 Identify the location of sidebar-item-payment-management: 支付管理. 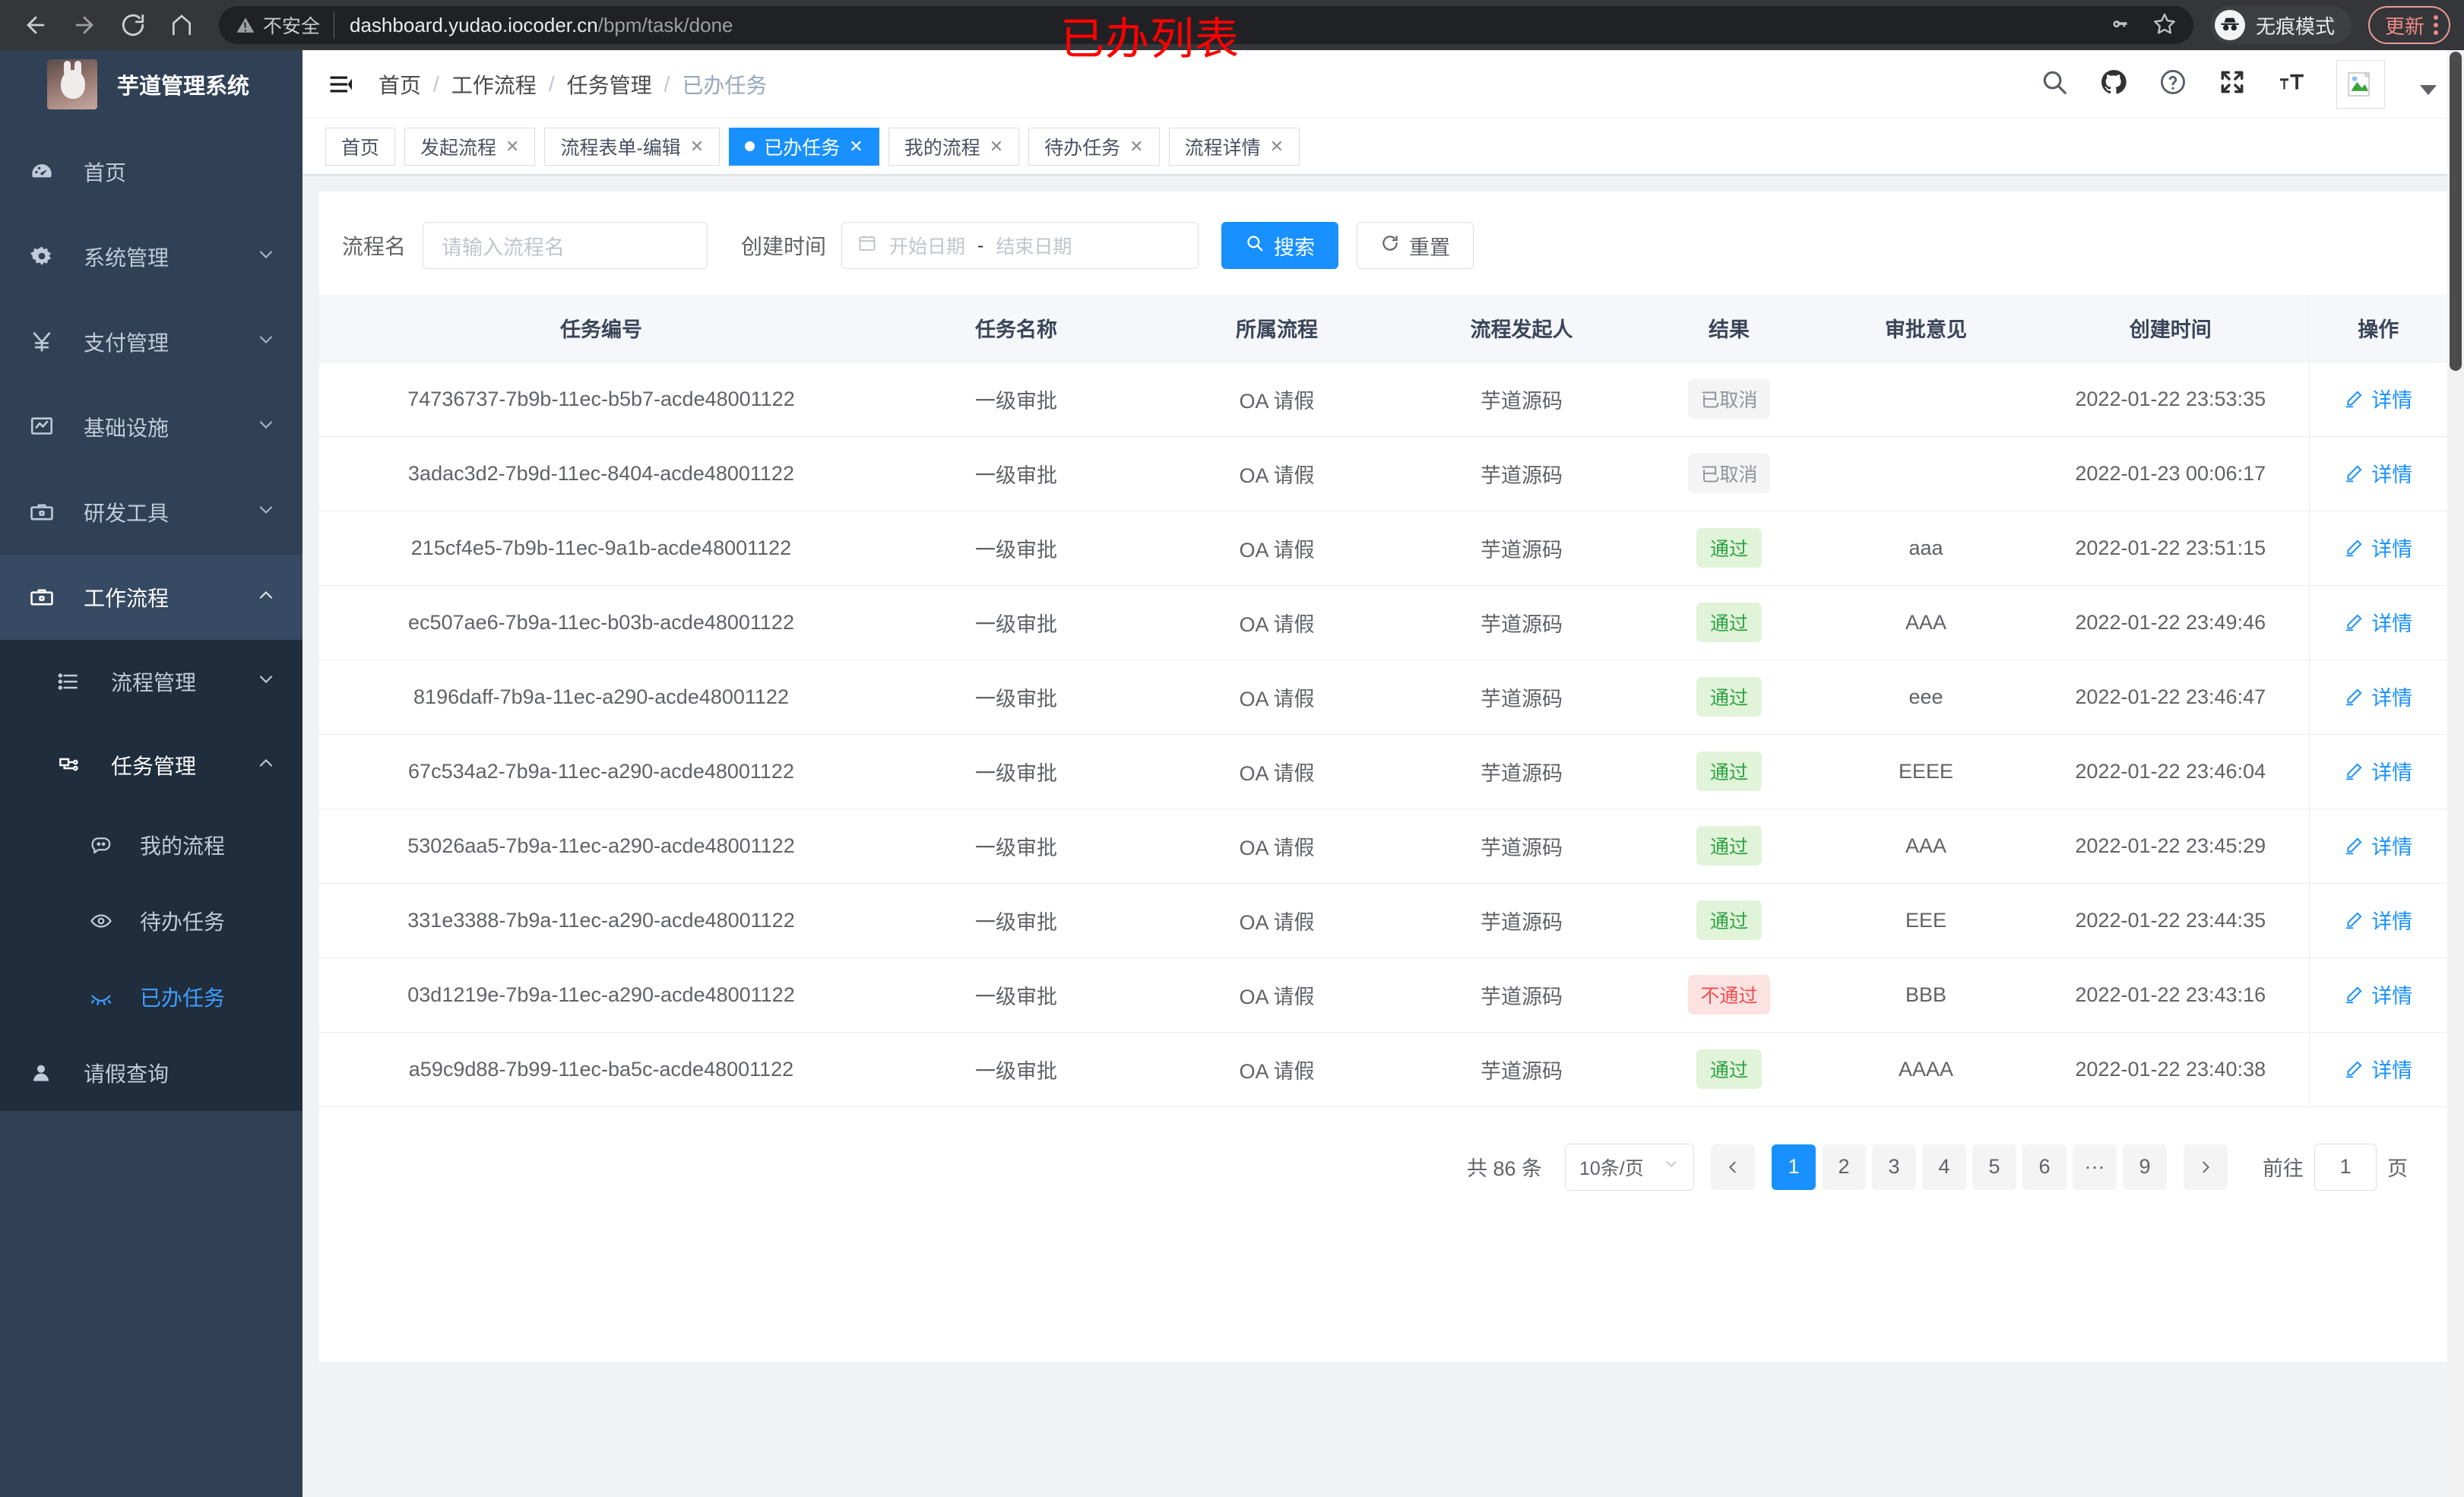
(151, 342).